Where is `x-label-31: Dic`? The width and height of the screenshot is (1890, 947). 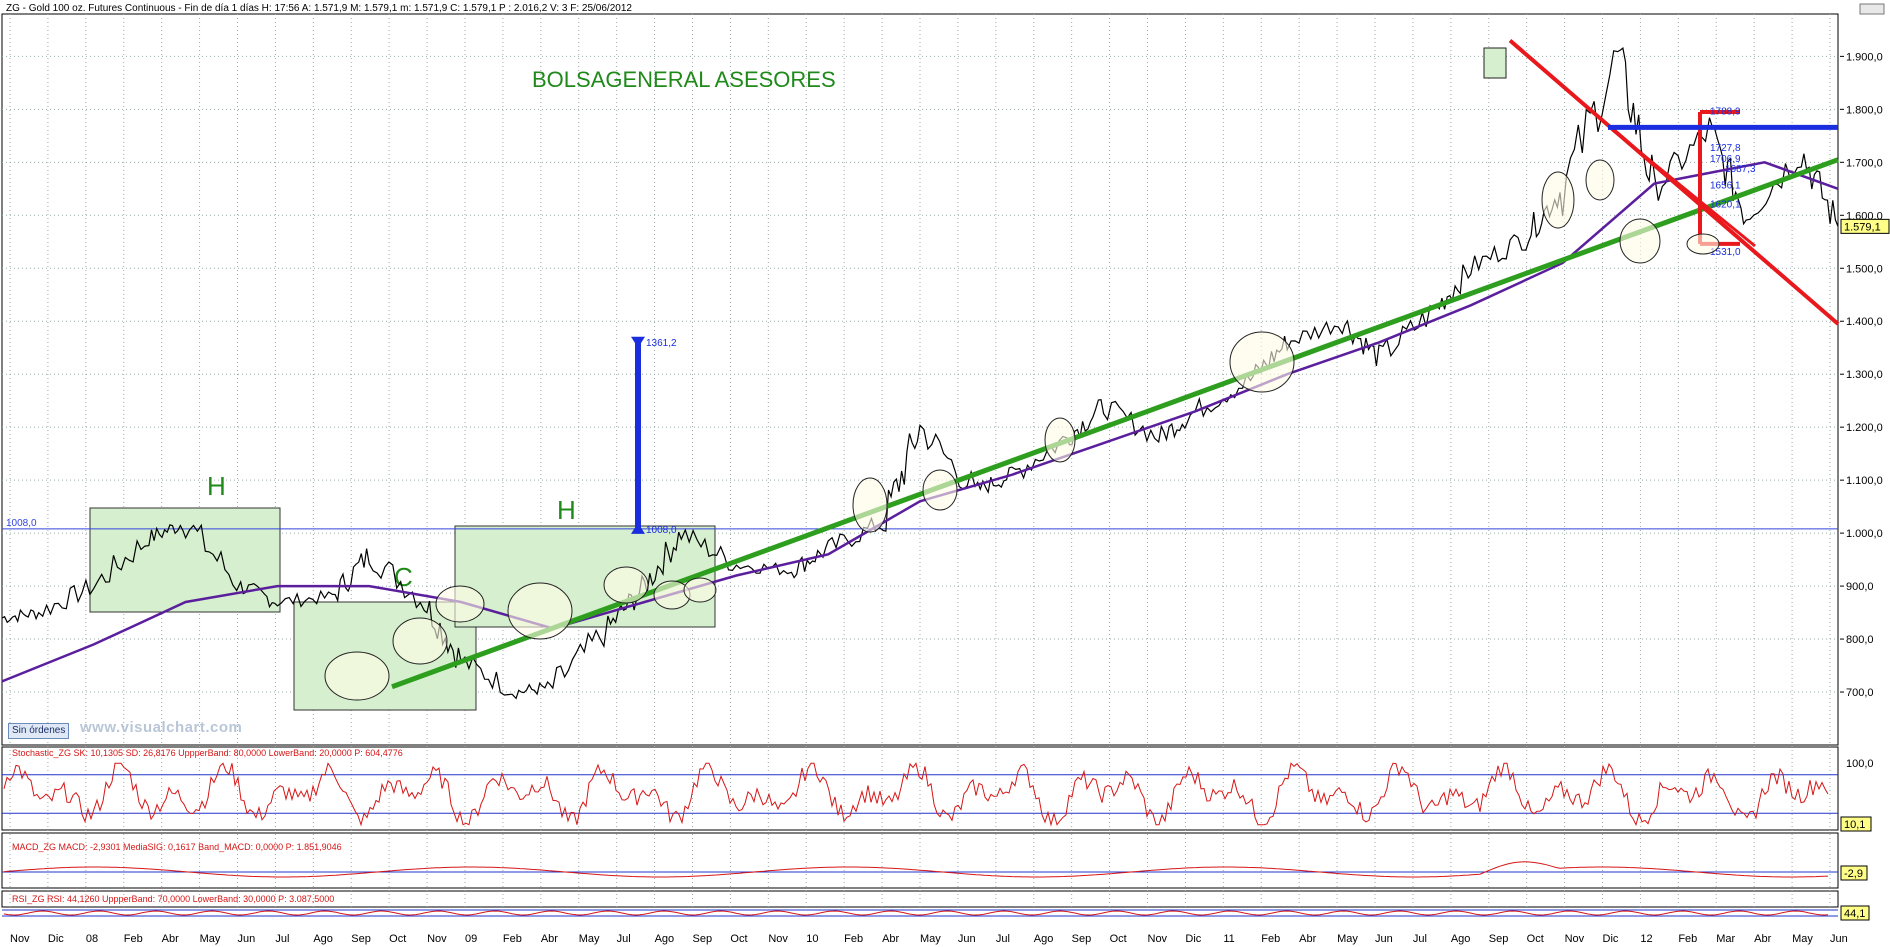
x-label-31: Dic is located at coordinates (1193, 939).